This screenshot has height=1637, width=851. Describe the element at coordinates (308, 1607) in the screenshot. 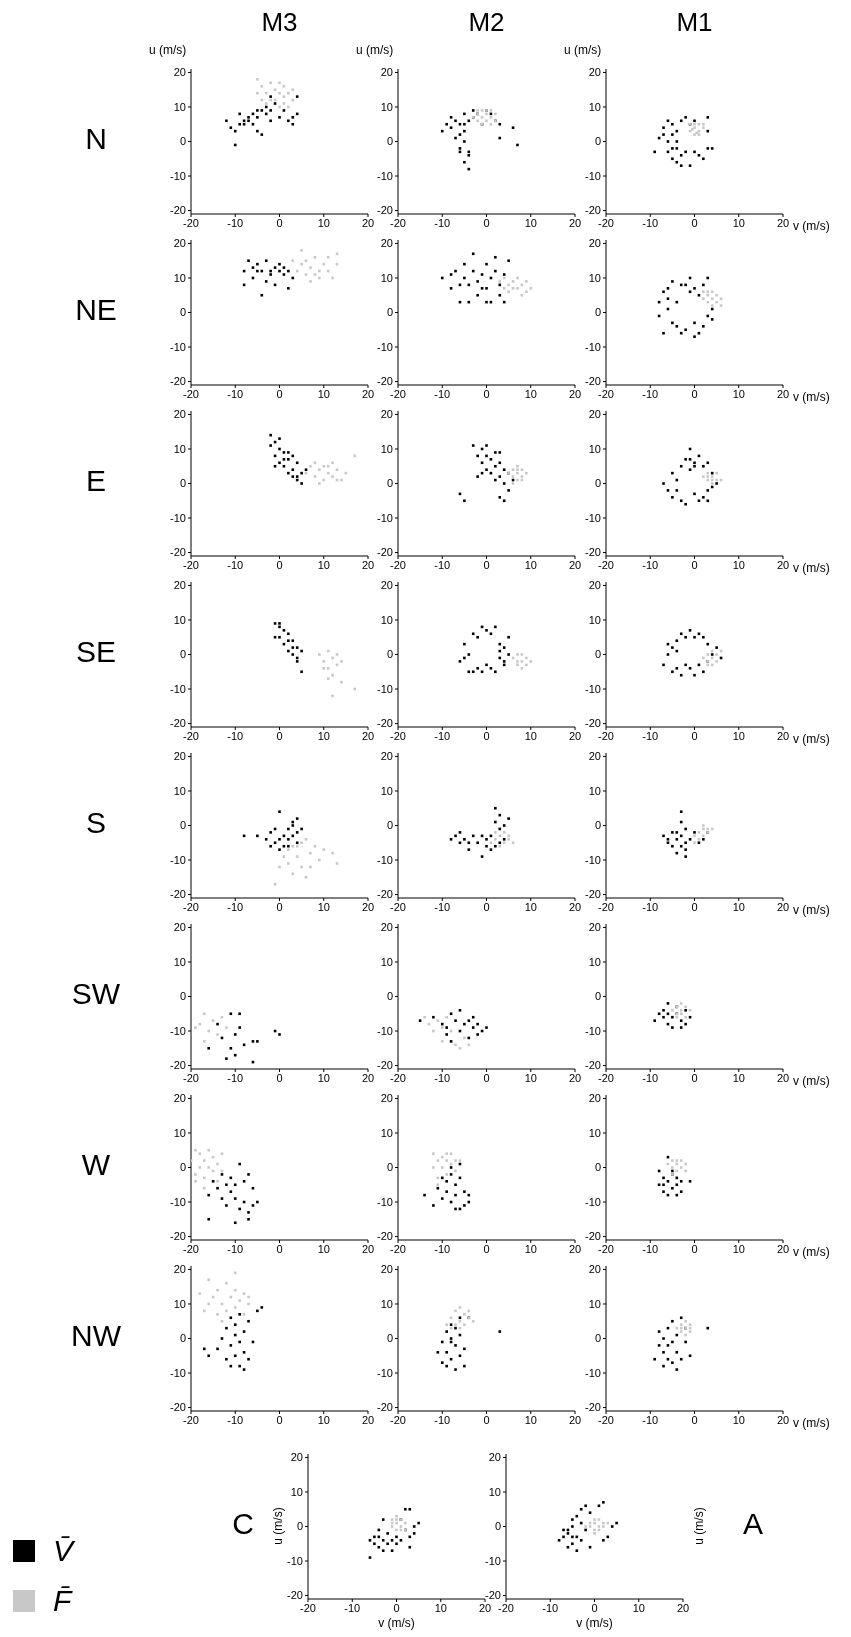

I see `x-tick-label: -20` at that location.